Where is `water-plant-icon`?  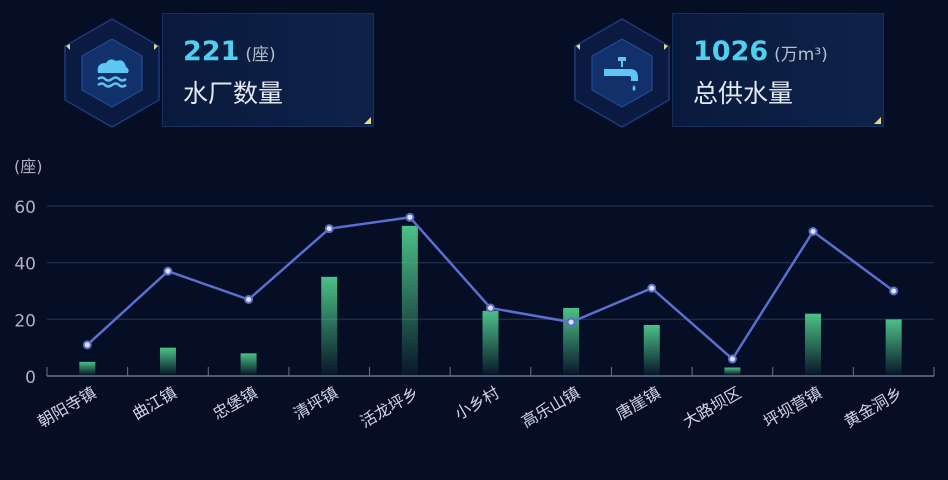
water-plant-icon is located at coordinates (112, 73).